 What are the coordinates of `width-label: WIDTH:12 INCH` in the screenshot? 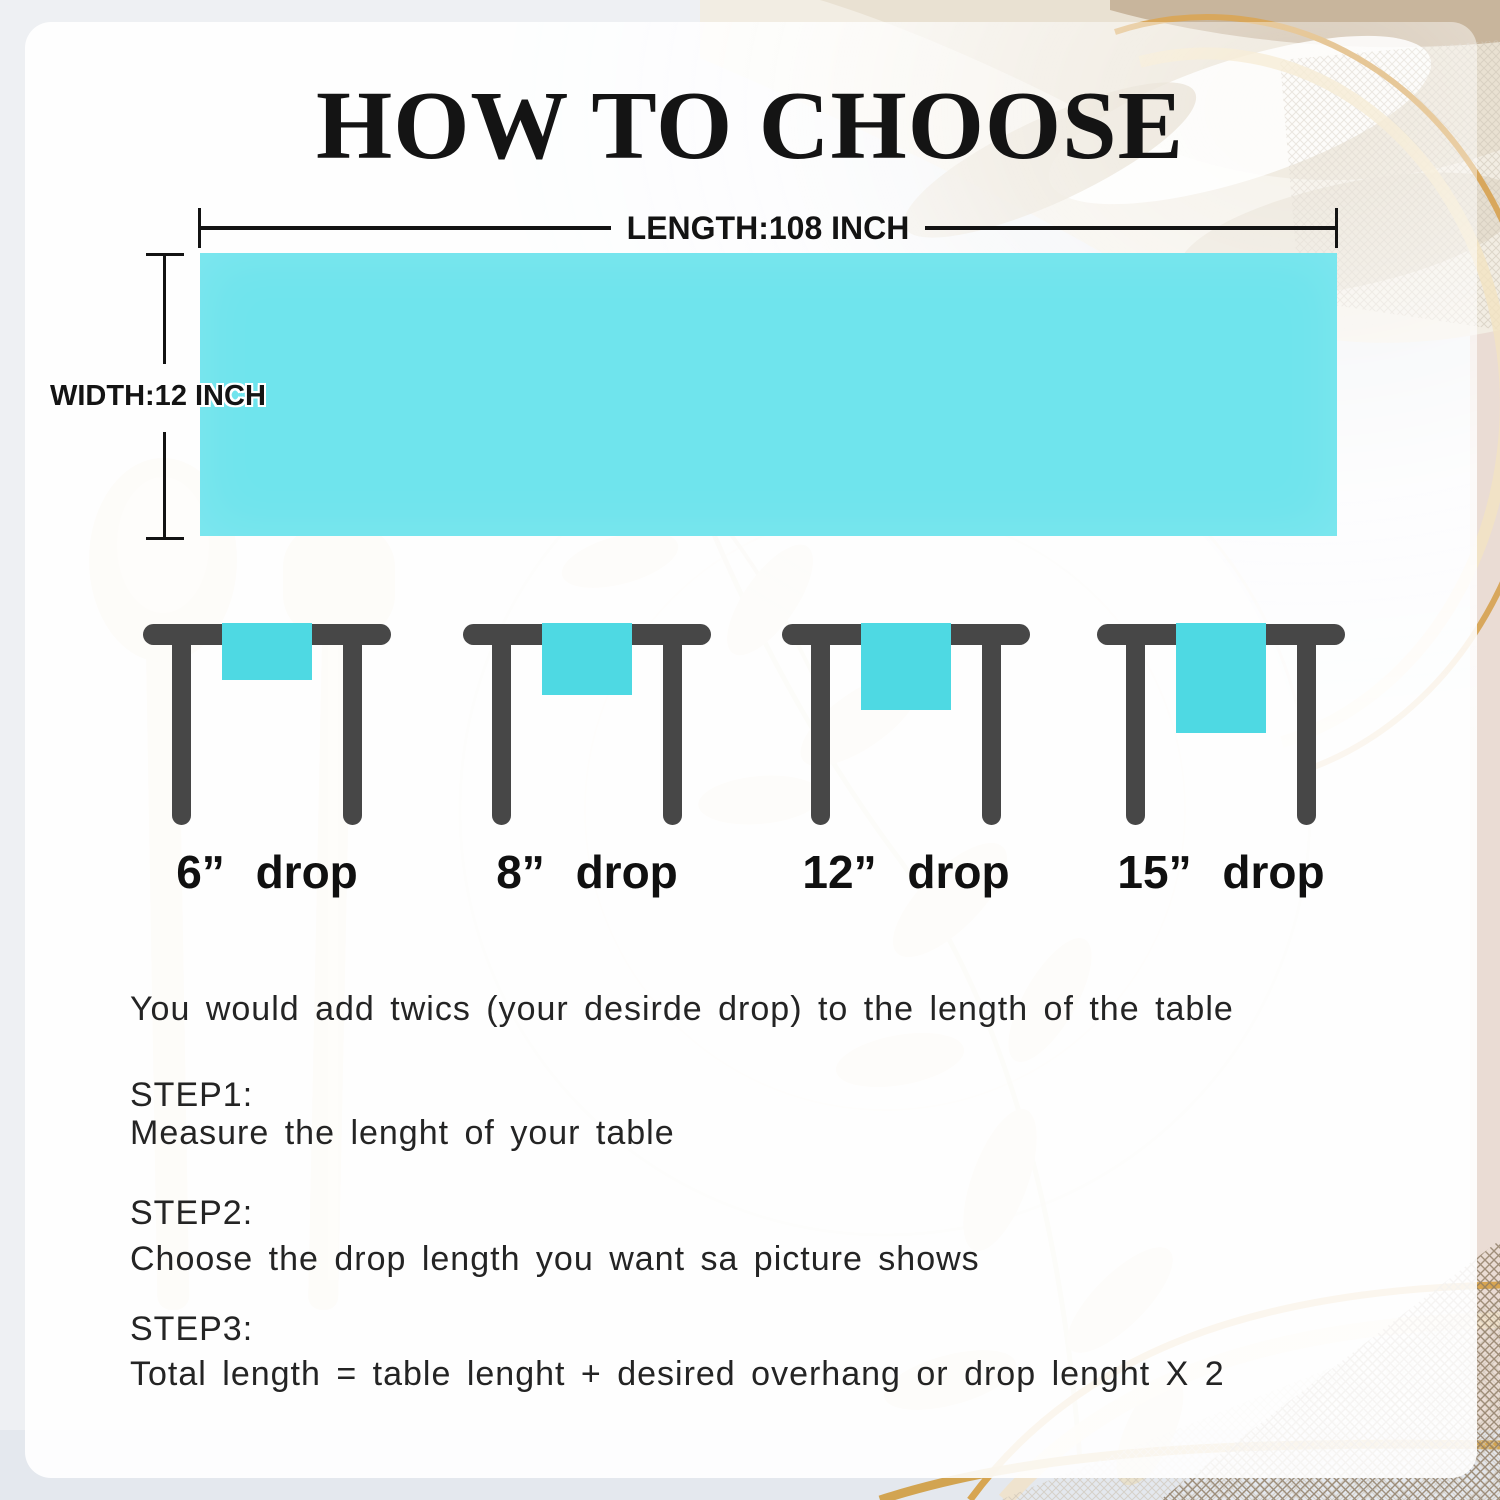 It's located at (158, 396).